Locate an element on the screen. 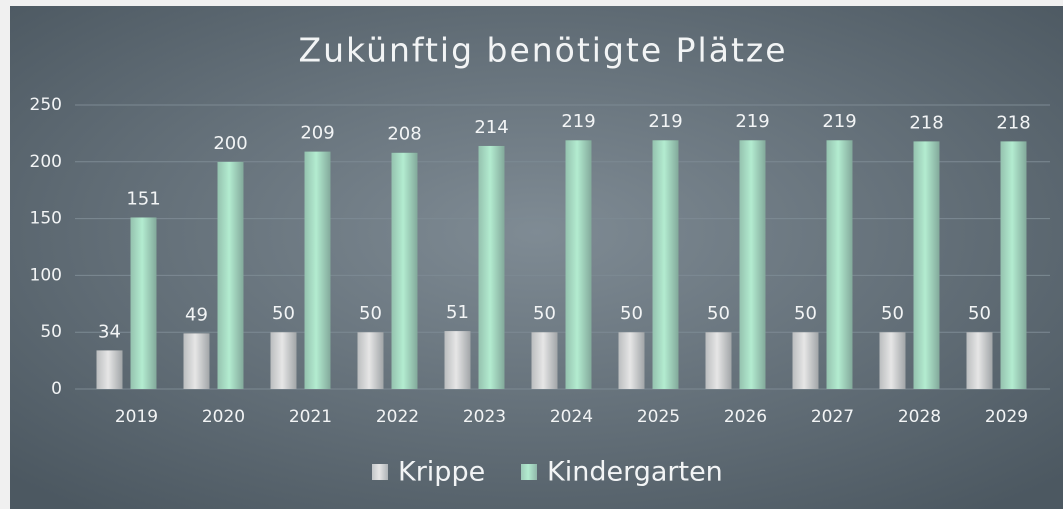  x-tick-label: 2028 is located at coordinates (919, 417).